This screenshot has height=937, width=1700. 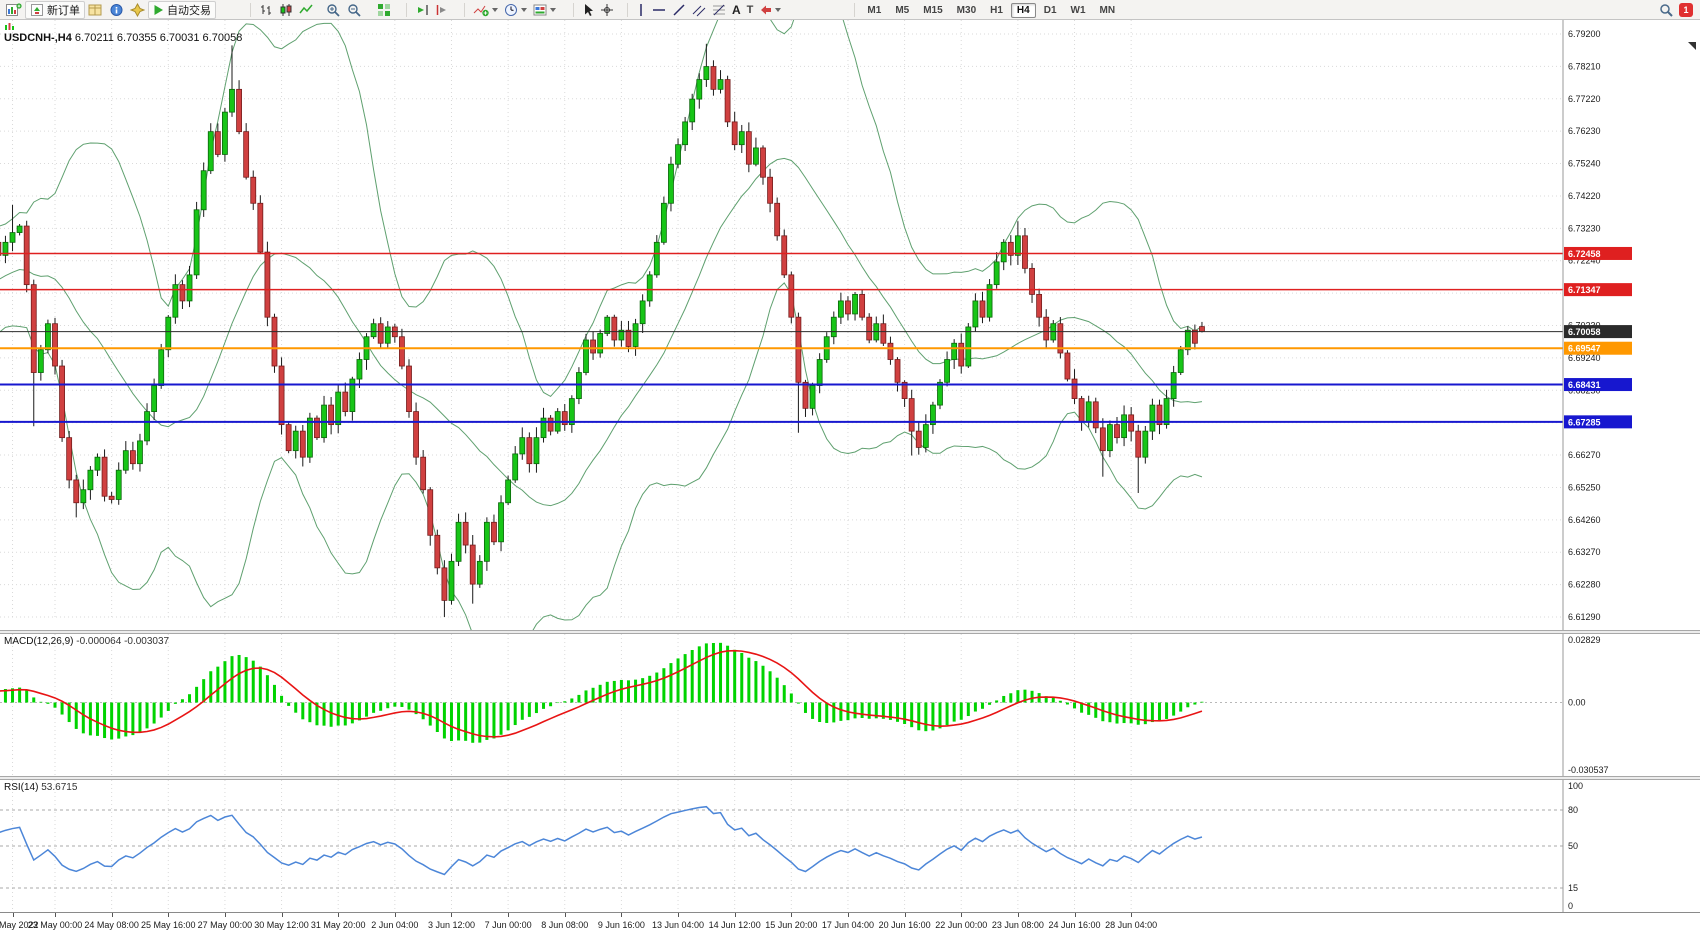 What do you see at coordinates (55, 925) in the screenshot?
I see `time-label: 23 May 00:00` at bounding box center [55, 925].